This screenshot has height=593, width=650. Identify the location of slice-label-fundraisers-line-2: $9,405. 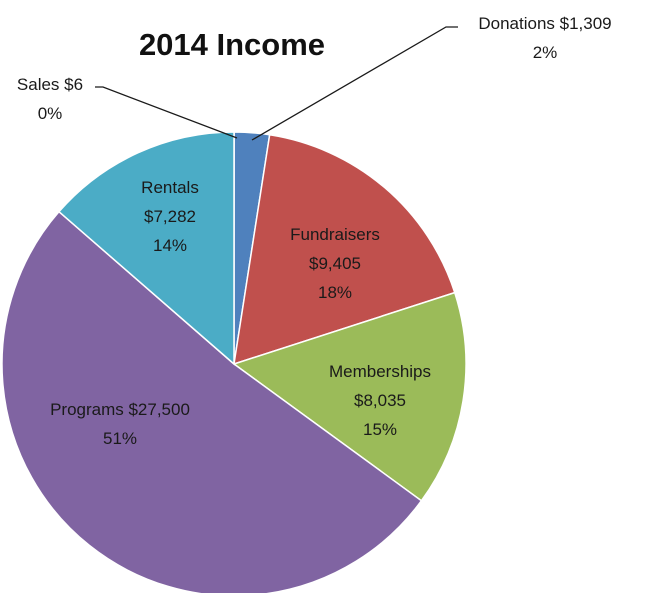
(335, 263).